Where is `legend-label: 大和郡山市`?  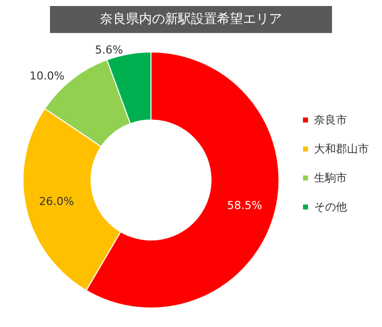 legend-label: 大和郡山市 is located at coordinates (341, 149).